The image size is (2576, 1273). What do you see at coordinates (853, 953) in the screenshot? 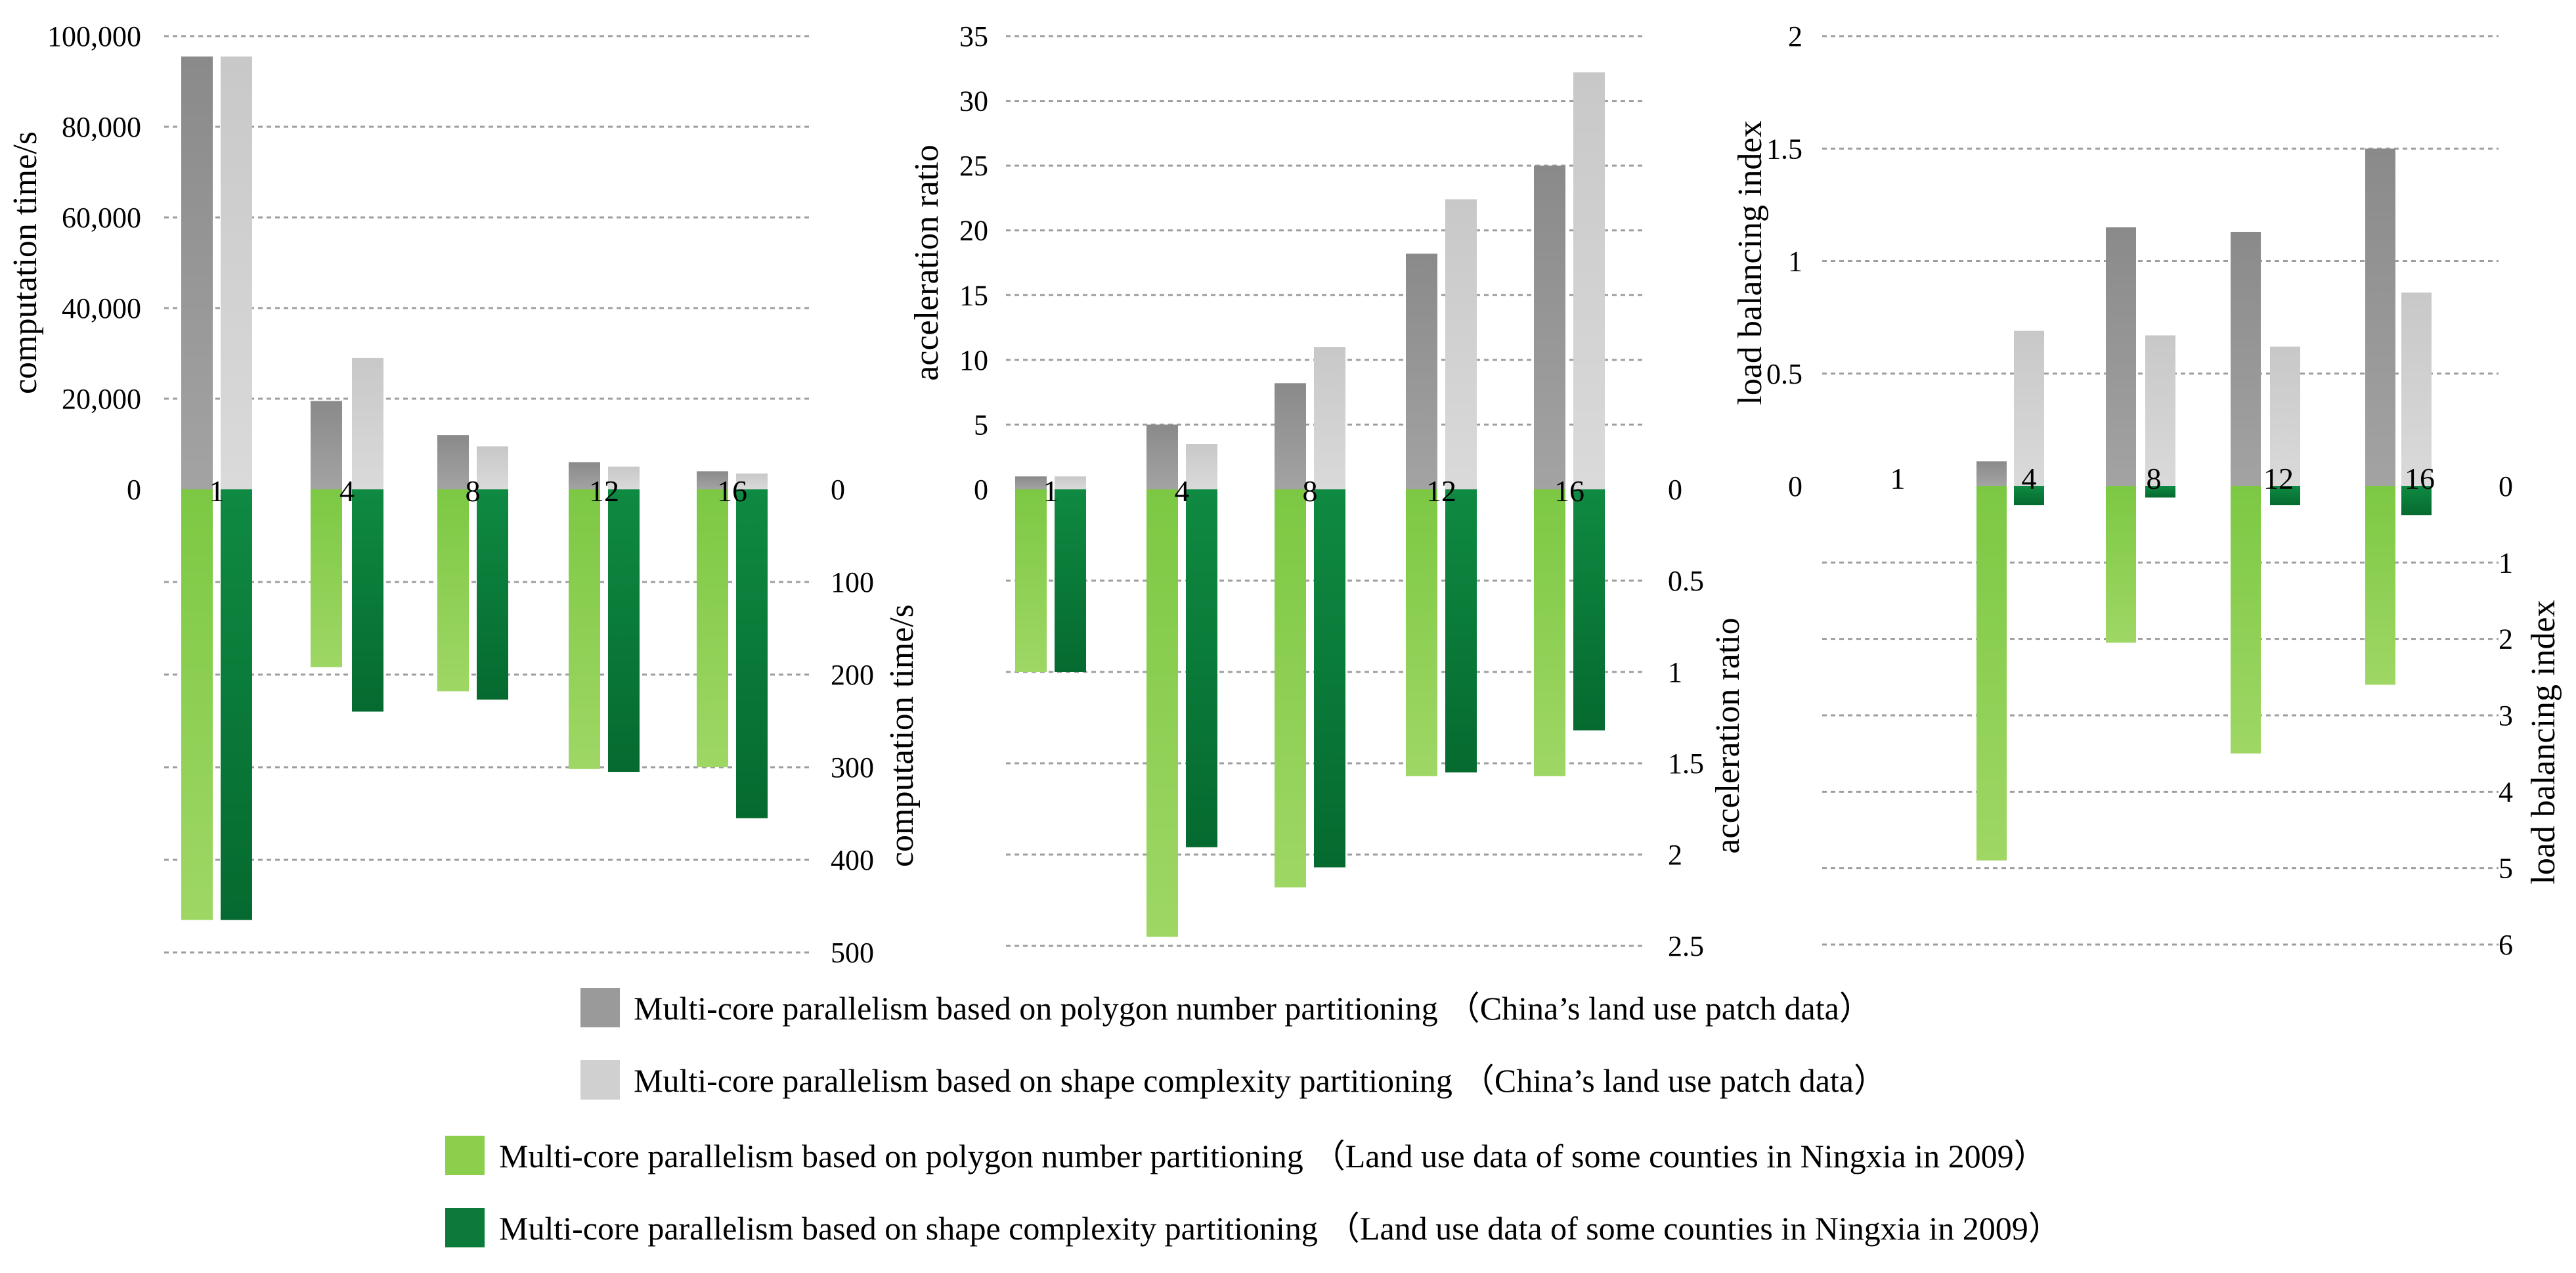
I see `lower-axis-tick-label: 500` at bounding box center [853, 953].